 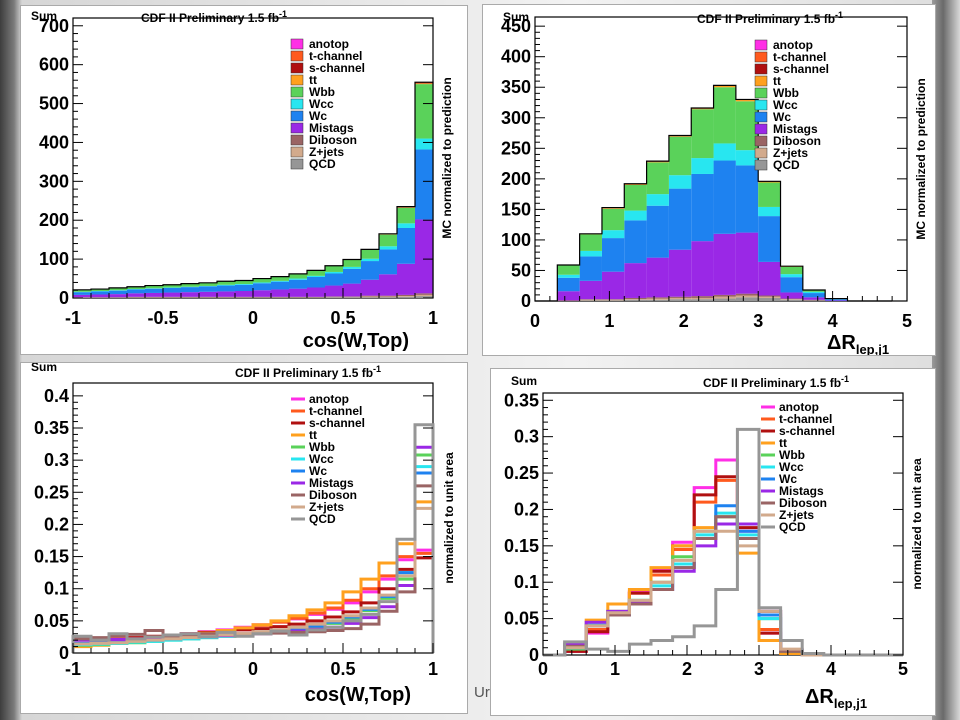 What do you see at coordinates (516, 118) in the screenshot?
I see `y-tick-label: 300` at bounding box center [516, 118].